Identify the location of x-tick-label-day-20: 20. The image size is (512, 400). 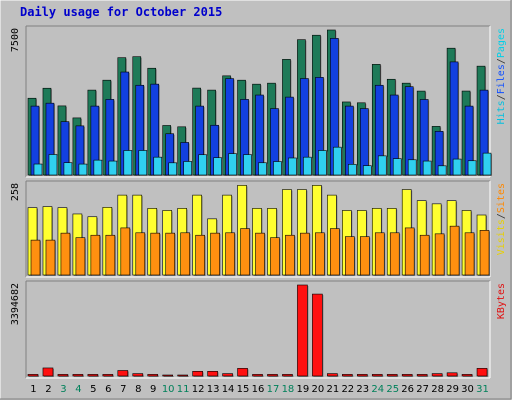
(318, 389).